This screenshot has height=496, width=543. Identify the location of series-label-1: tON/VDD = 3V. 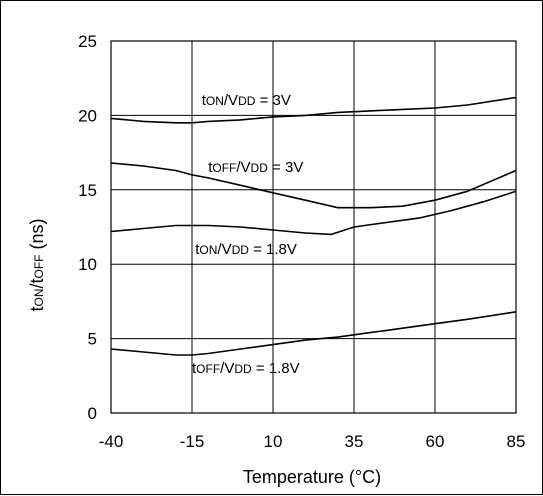
(246, 100).